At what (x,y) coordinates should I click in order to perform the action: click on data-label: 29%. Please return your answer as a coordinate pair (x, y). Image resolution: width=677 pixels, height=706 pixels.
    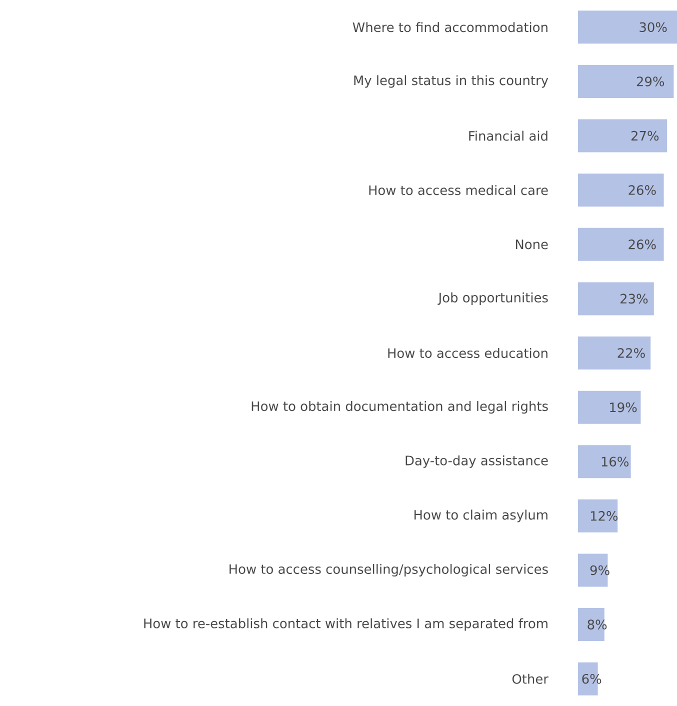
    Looking at the image, I should click on (650, 81).